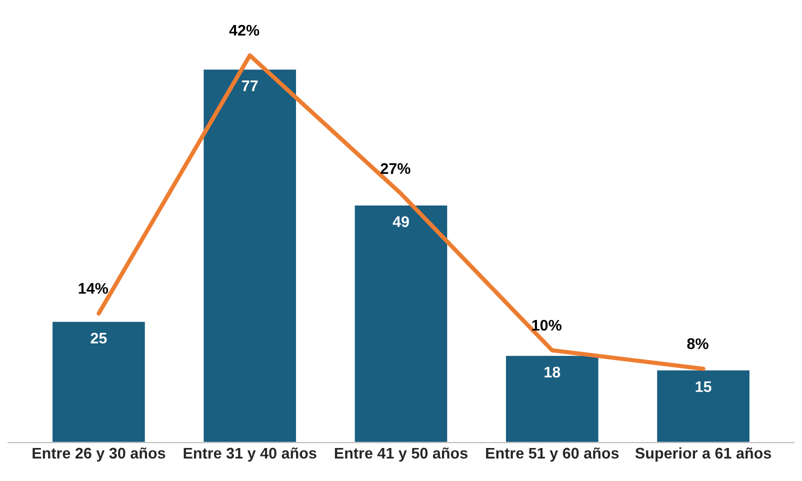  Describe the element at coordinates (552, 372) in the screenshot. I see `data-label: 18` at that location.